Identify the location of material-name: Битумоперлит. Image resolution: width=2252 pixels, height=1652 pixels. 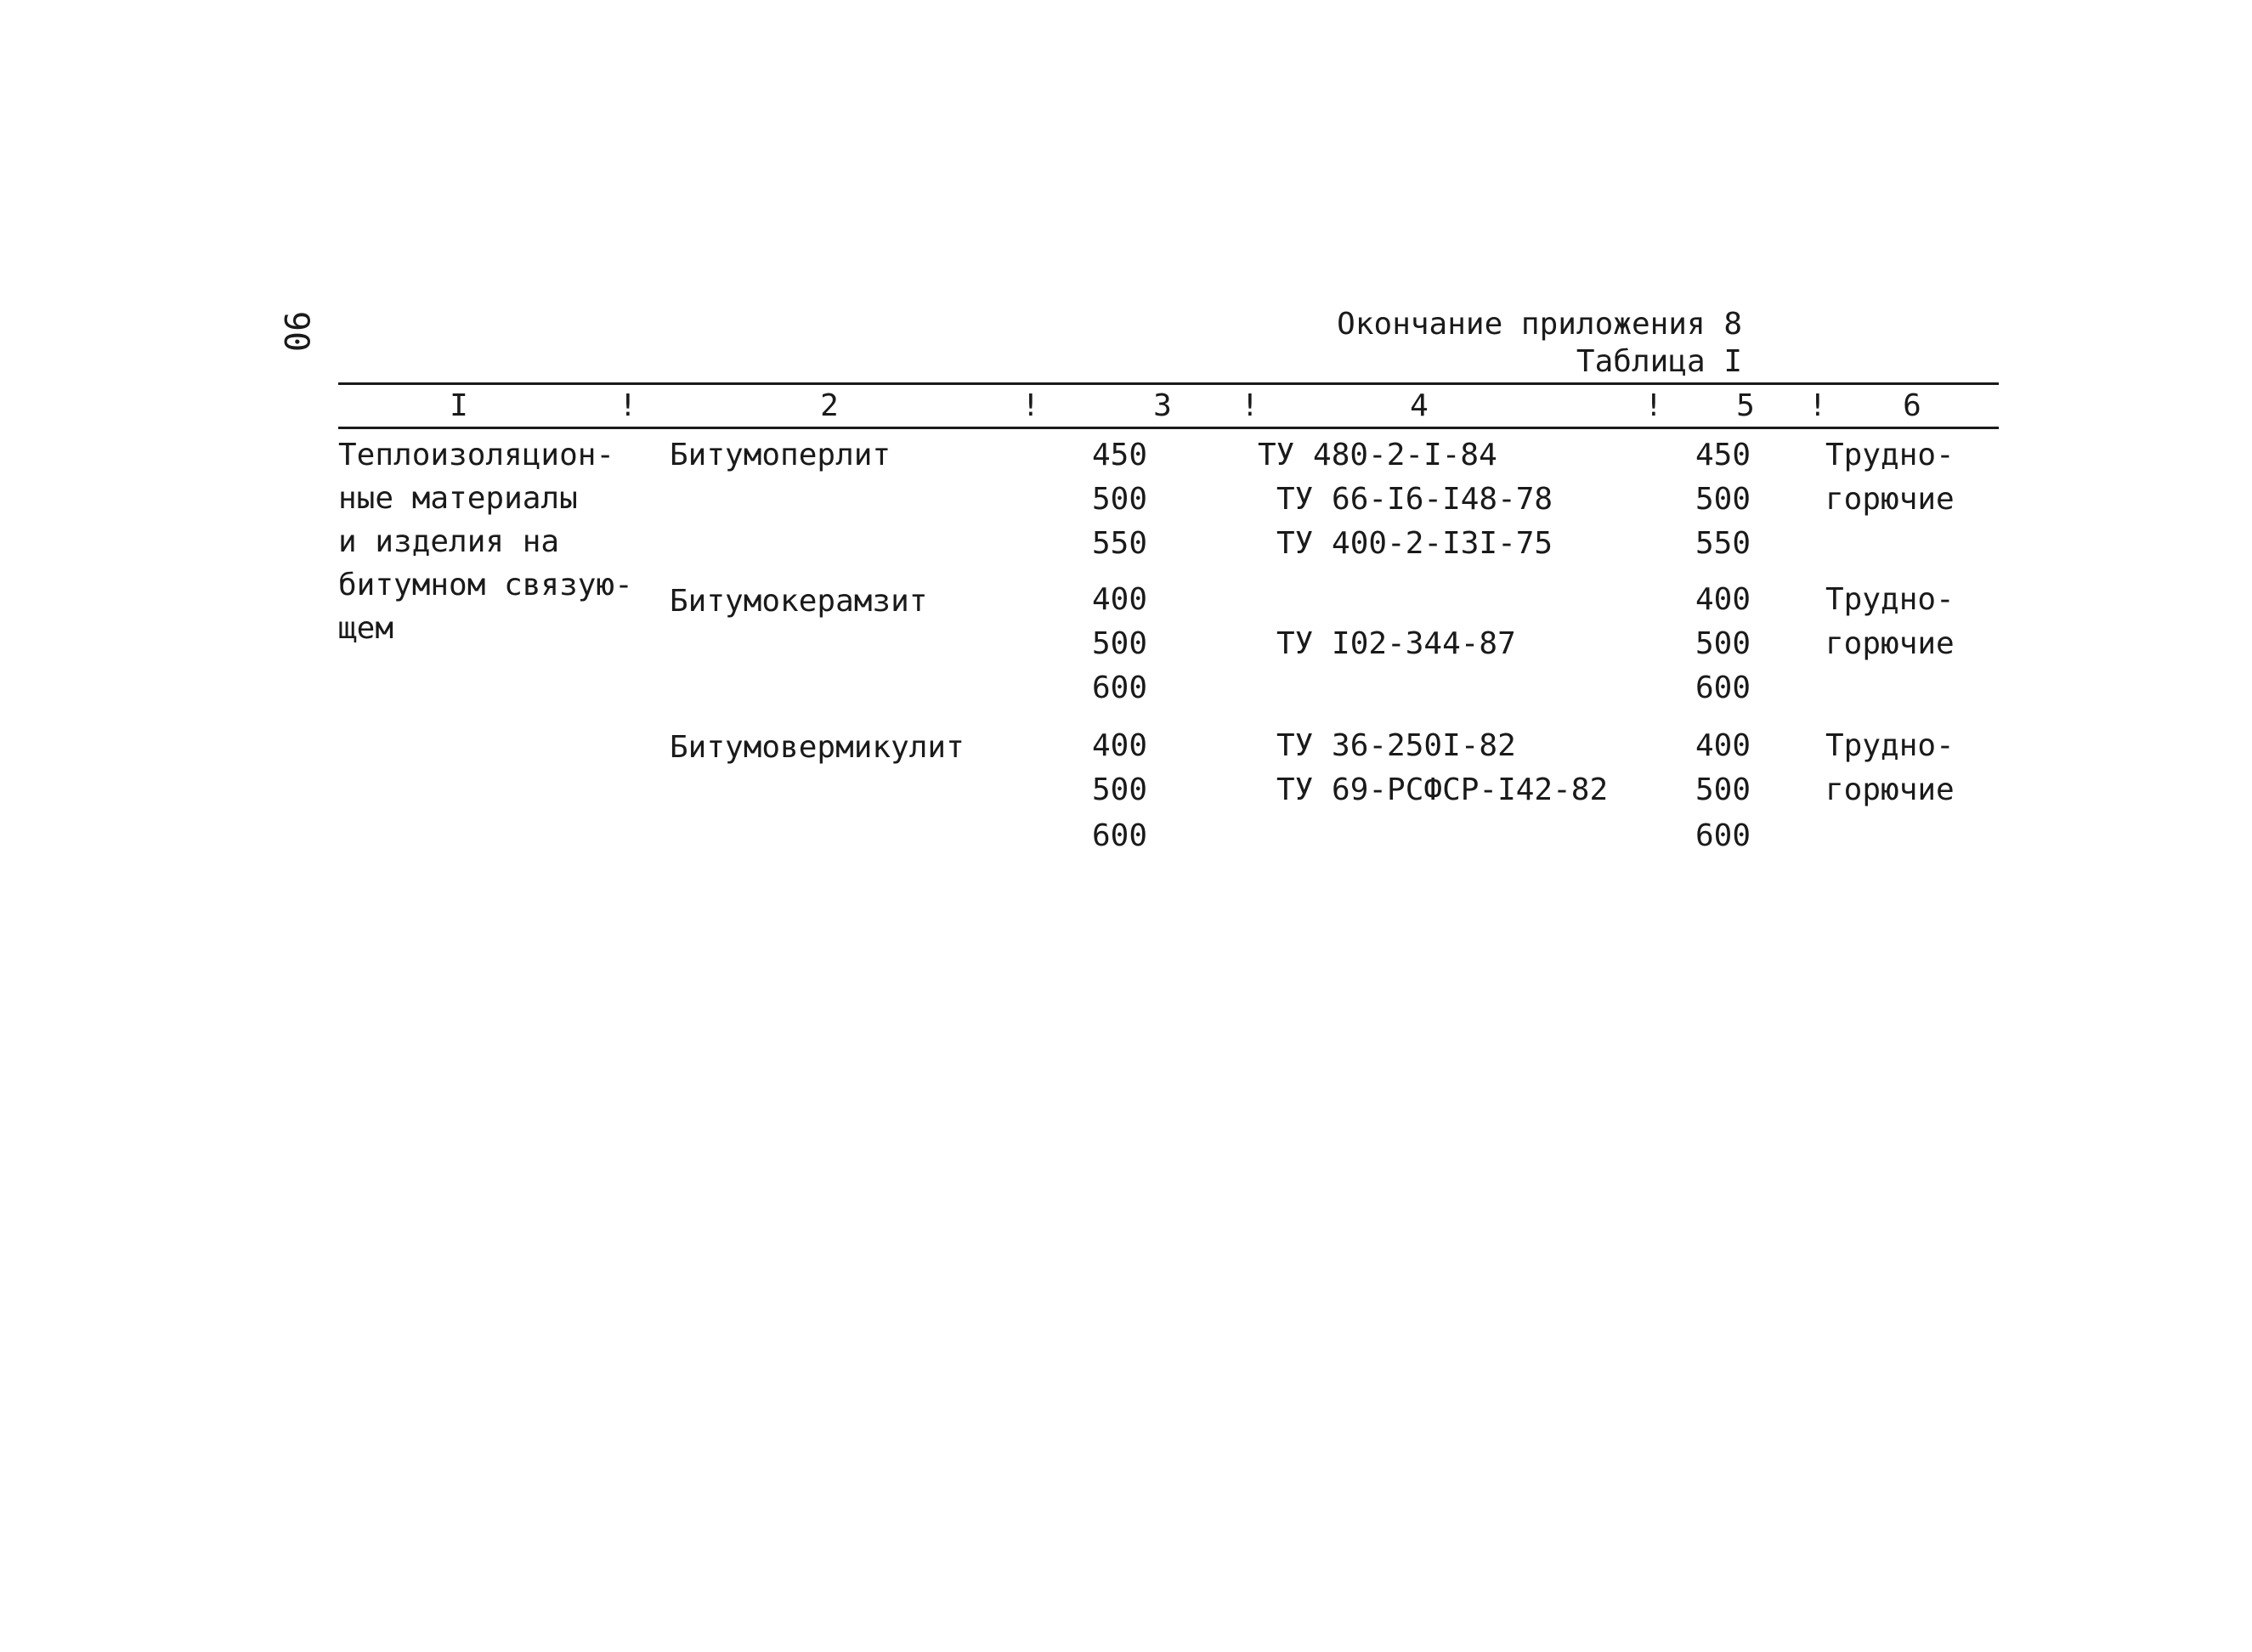
(780, 455).